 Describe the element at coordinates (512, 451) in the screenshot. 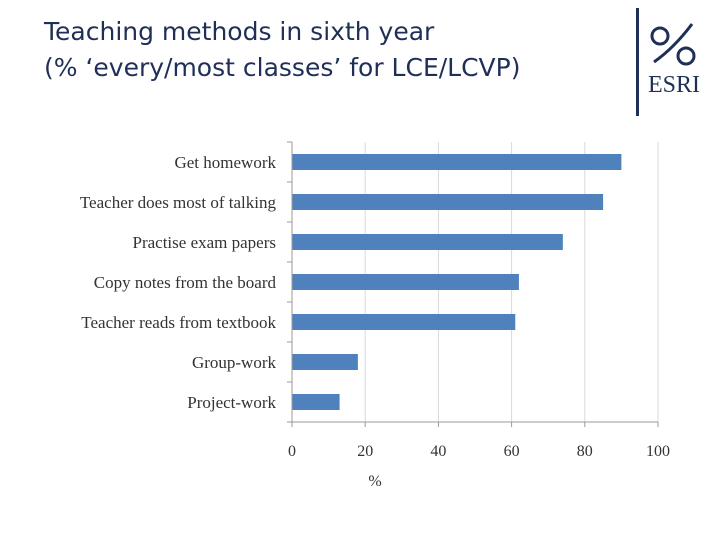

I see `x-tick-label: 60` at that location.